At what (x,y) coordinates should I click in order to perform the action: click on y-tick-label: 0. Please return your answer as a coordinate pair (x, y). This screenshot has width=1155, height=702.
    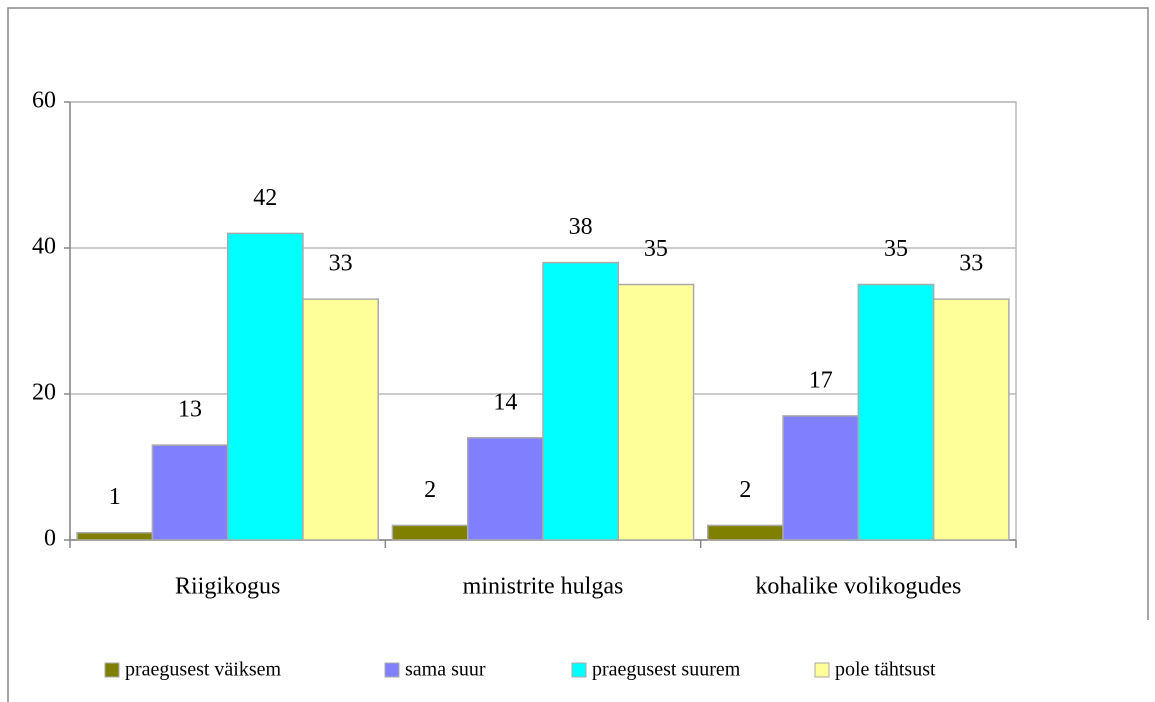
    Looking at the image, I should click on (50, 539).